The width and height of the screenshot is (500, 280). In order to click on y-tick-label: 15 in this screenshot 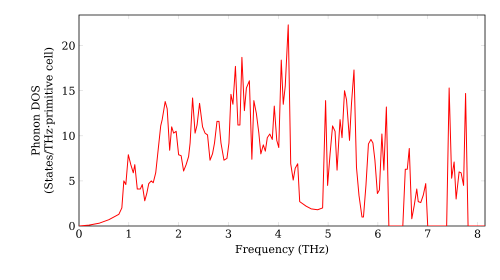, I will do `click(68, 90)`.